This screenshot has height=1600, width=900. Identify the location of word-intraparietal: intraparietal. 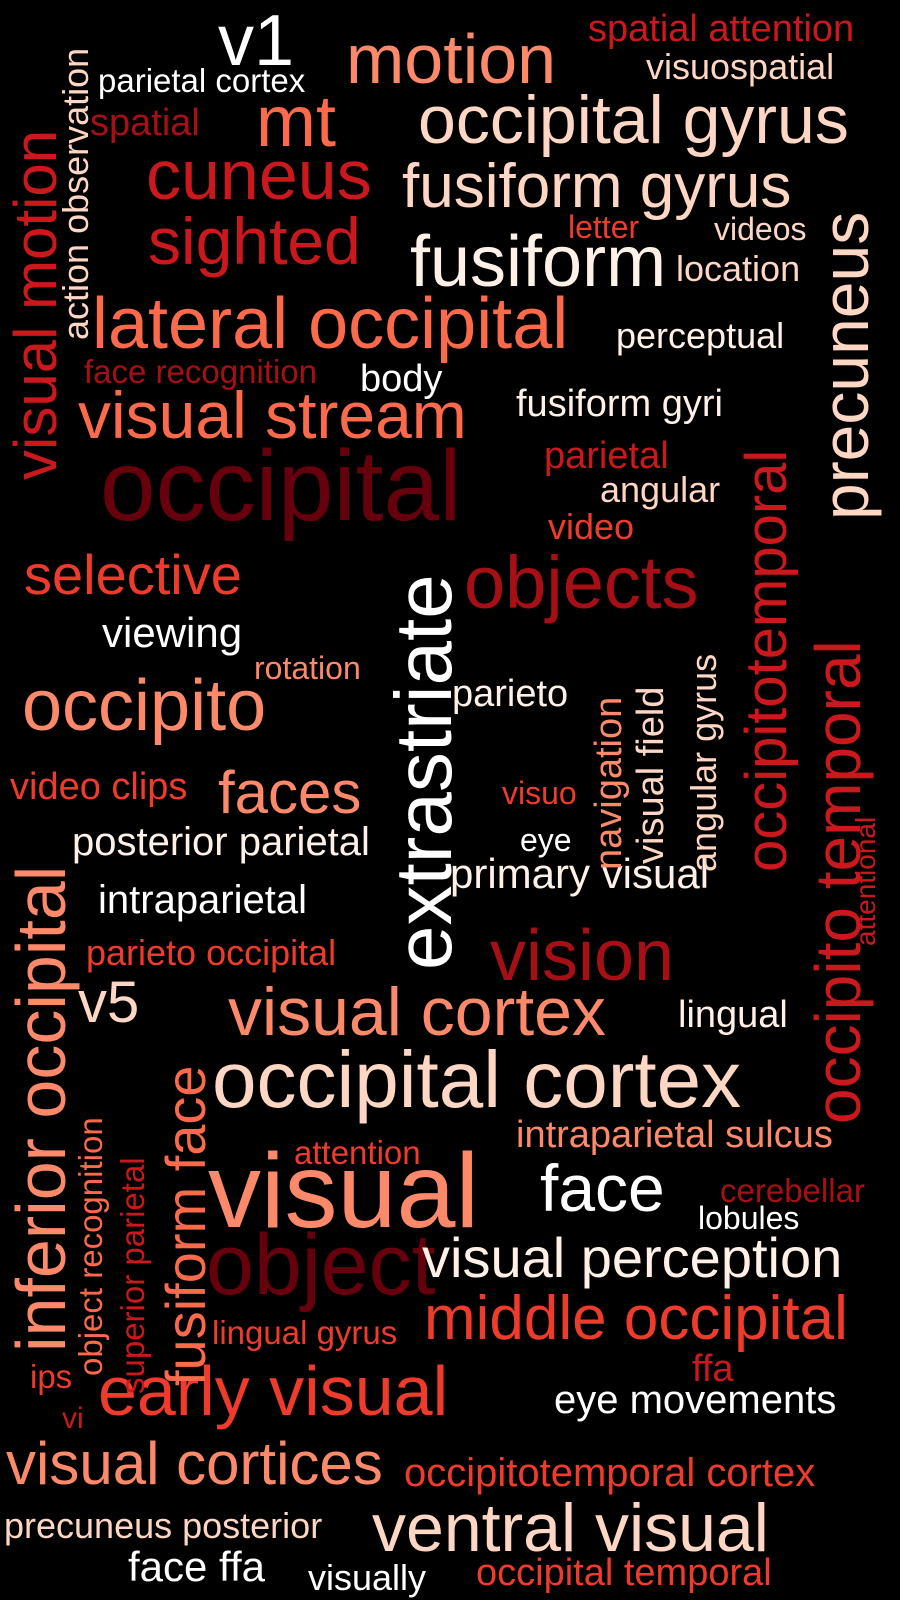
(203, 900).